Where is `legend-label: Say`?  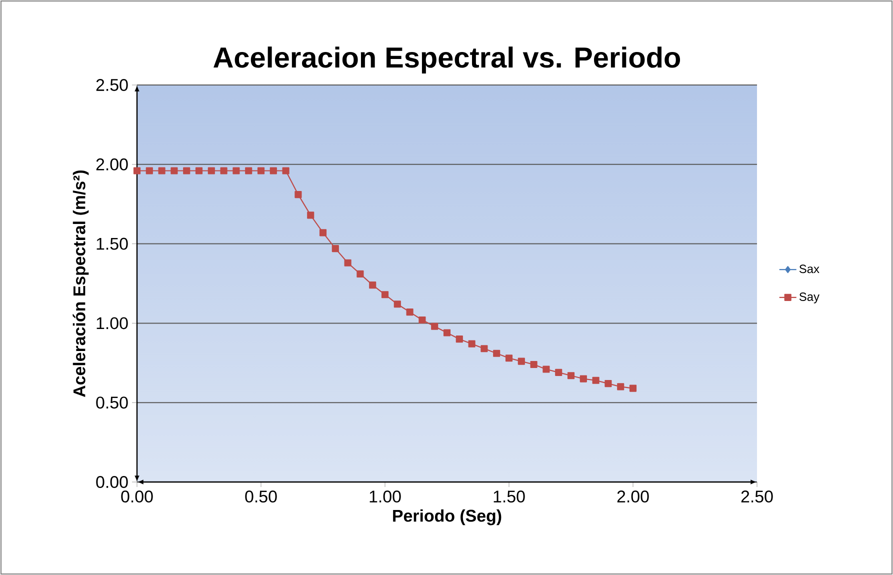
legend-label: Say is located at coordinates (809, 298).